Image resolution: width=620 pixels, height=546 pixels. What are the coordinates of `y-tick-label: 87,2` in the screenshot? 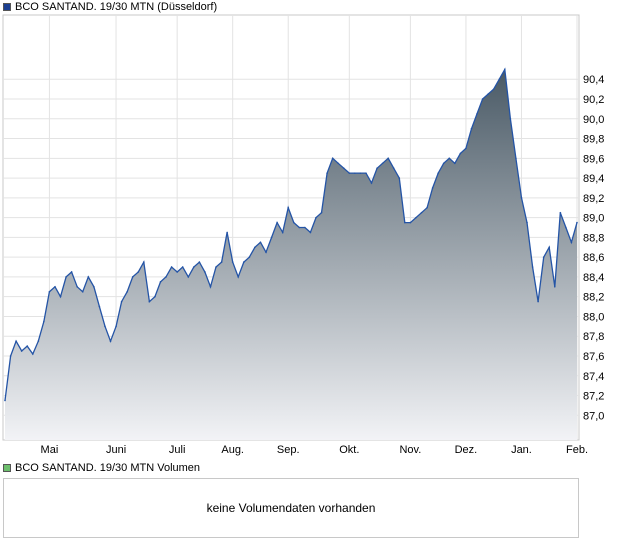 It's located at (593, 397).